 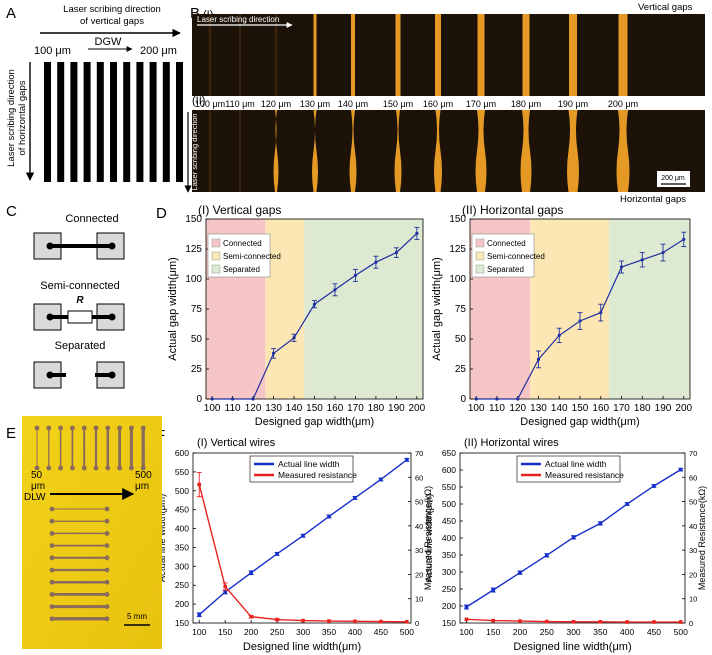 I want to click on x-tick-label: 500, so click(x=681, y=632).